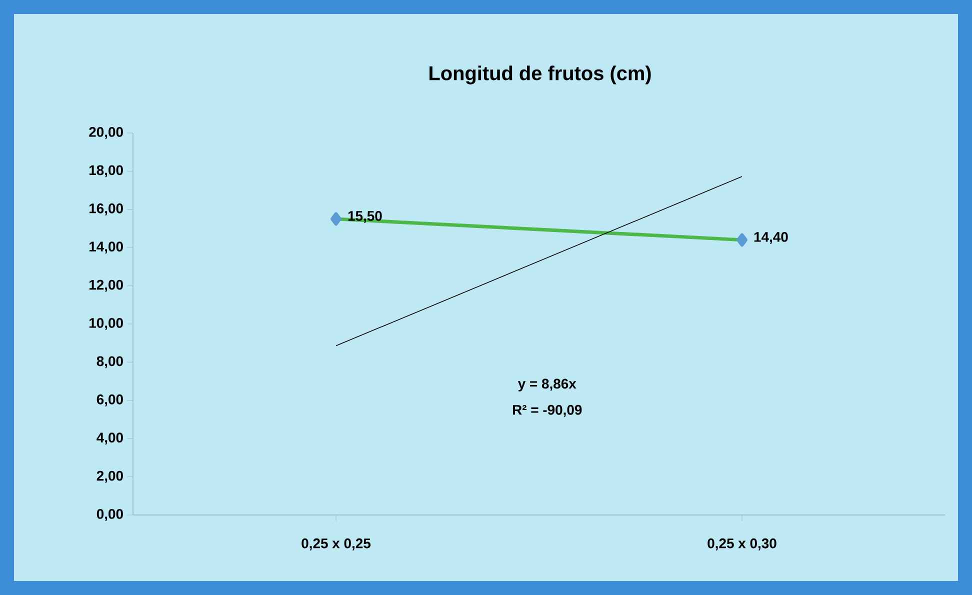 The height and width of the screenshot is (595, 972). I want to click on y-tick-label: 4,00, so click(109, 438).